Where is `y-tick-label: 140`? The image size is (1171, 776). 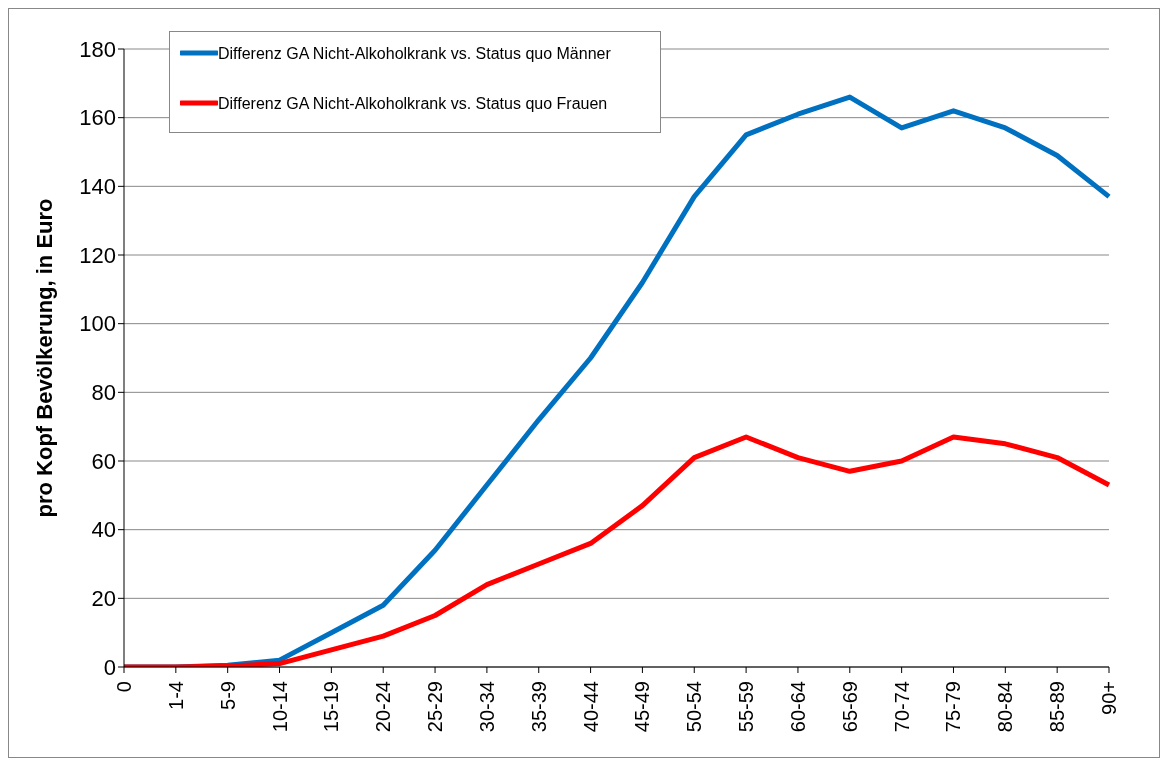 y-tick-label: 140 is located at coordinates (97, 187).